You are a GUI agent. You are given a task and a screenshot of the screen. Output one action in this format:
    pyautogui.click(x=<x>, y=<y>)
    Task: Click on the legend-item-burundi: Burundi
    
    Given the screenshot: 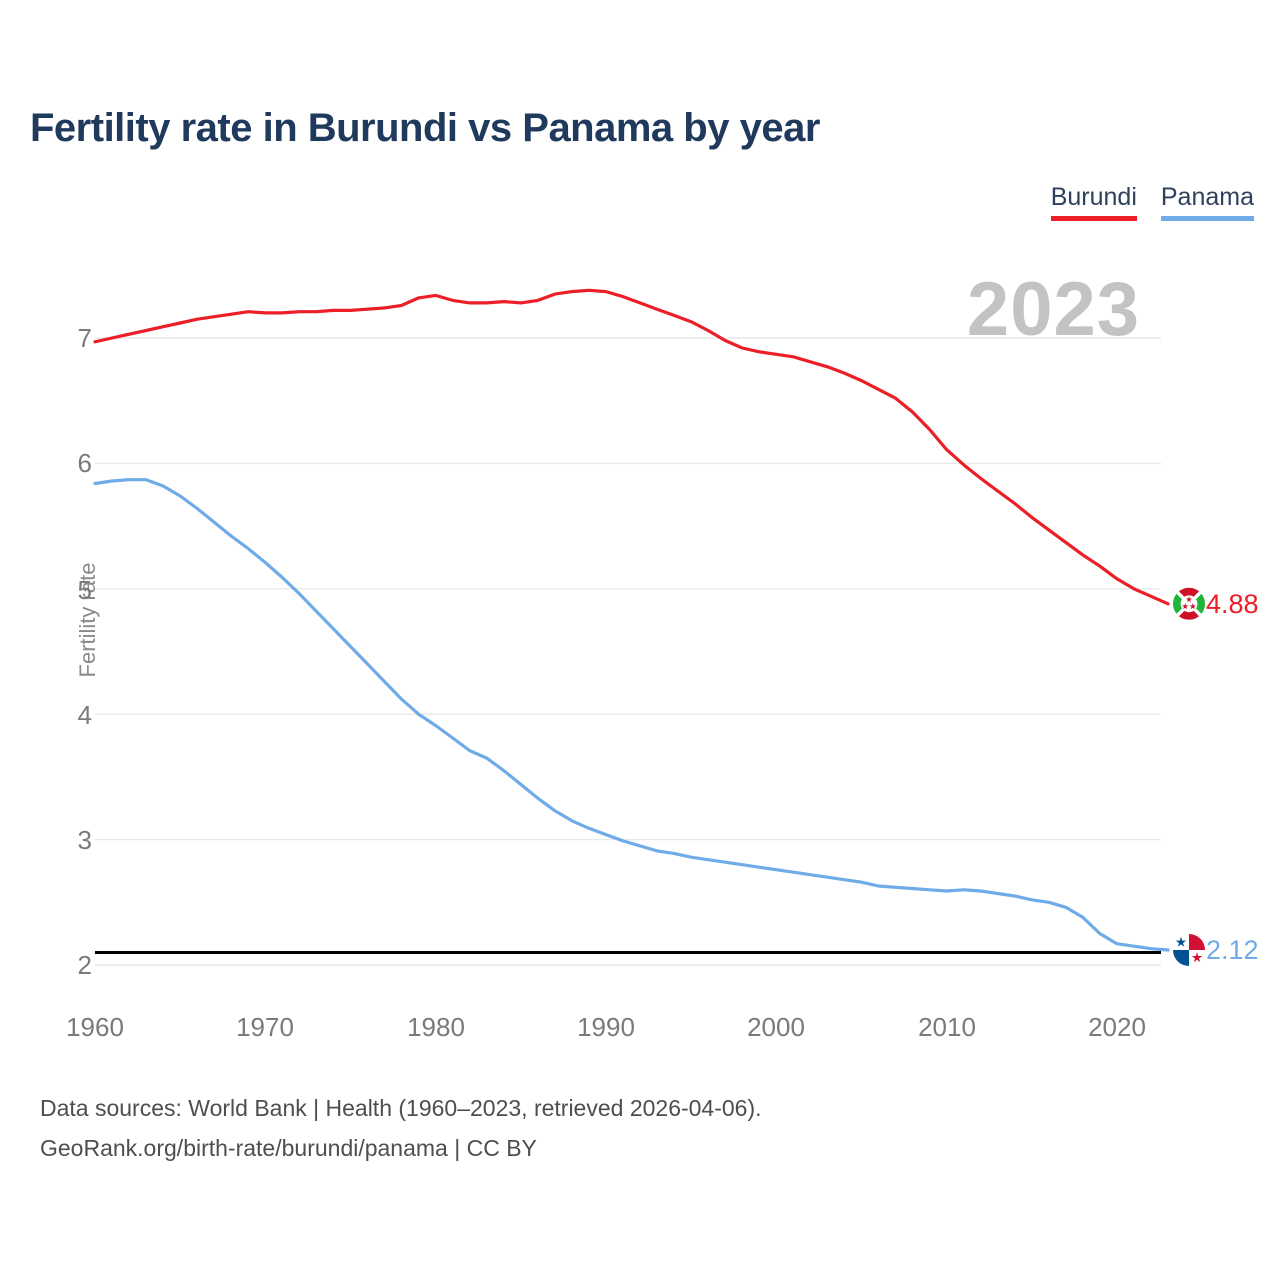 What is the action you would take?
    pyautogui.click(x=1093, y=202)
    